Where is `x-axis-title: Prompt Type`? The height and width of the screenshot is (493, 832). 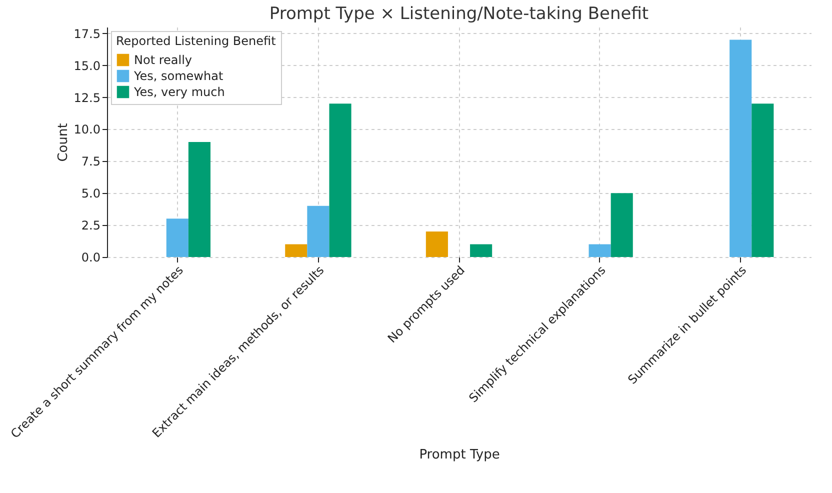 x-axis-title: Prompt Type is located at coordinates (459, 454).